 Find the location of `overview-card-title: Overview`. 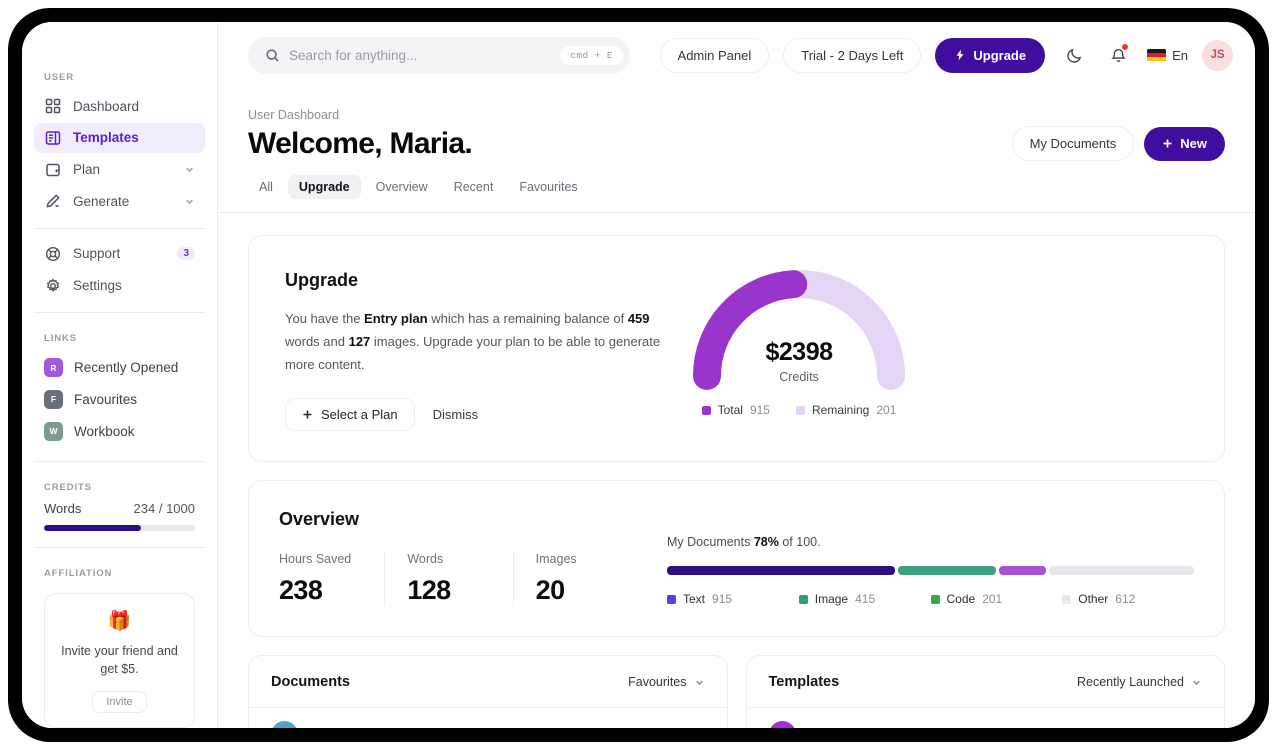

overview-card-title: Overview is located at coordinates (319, 519).